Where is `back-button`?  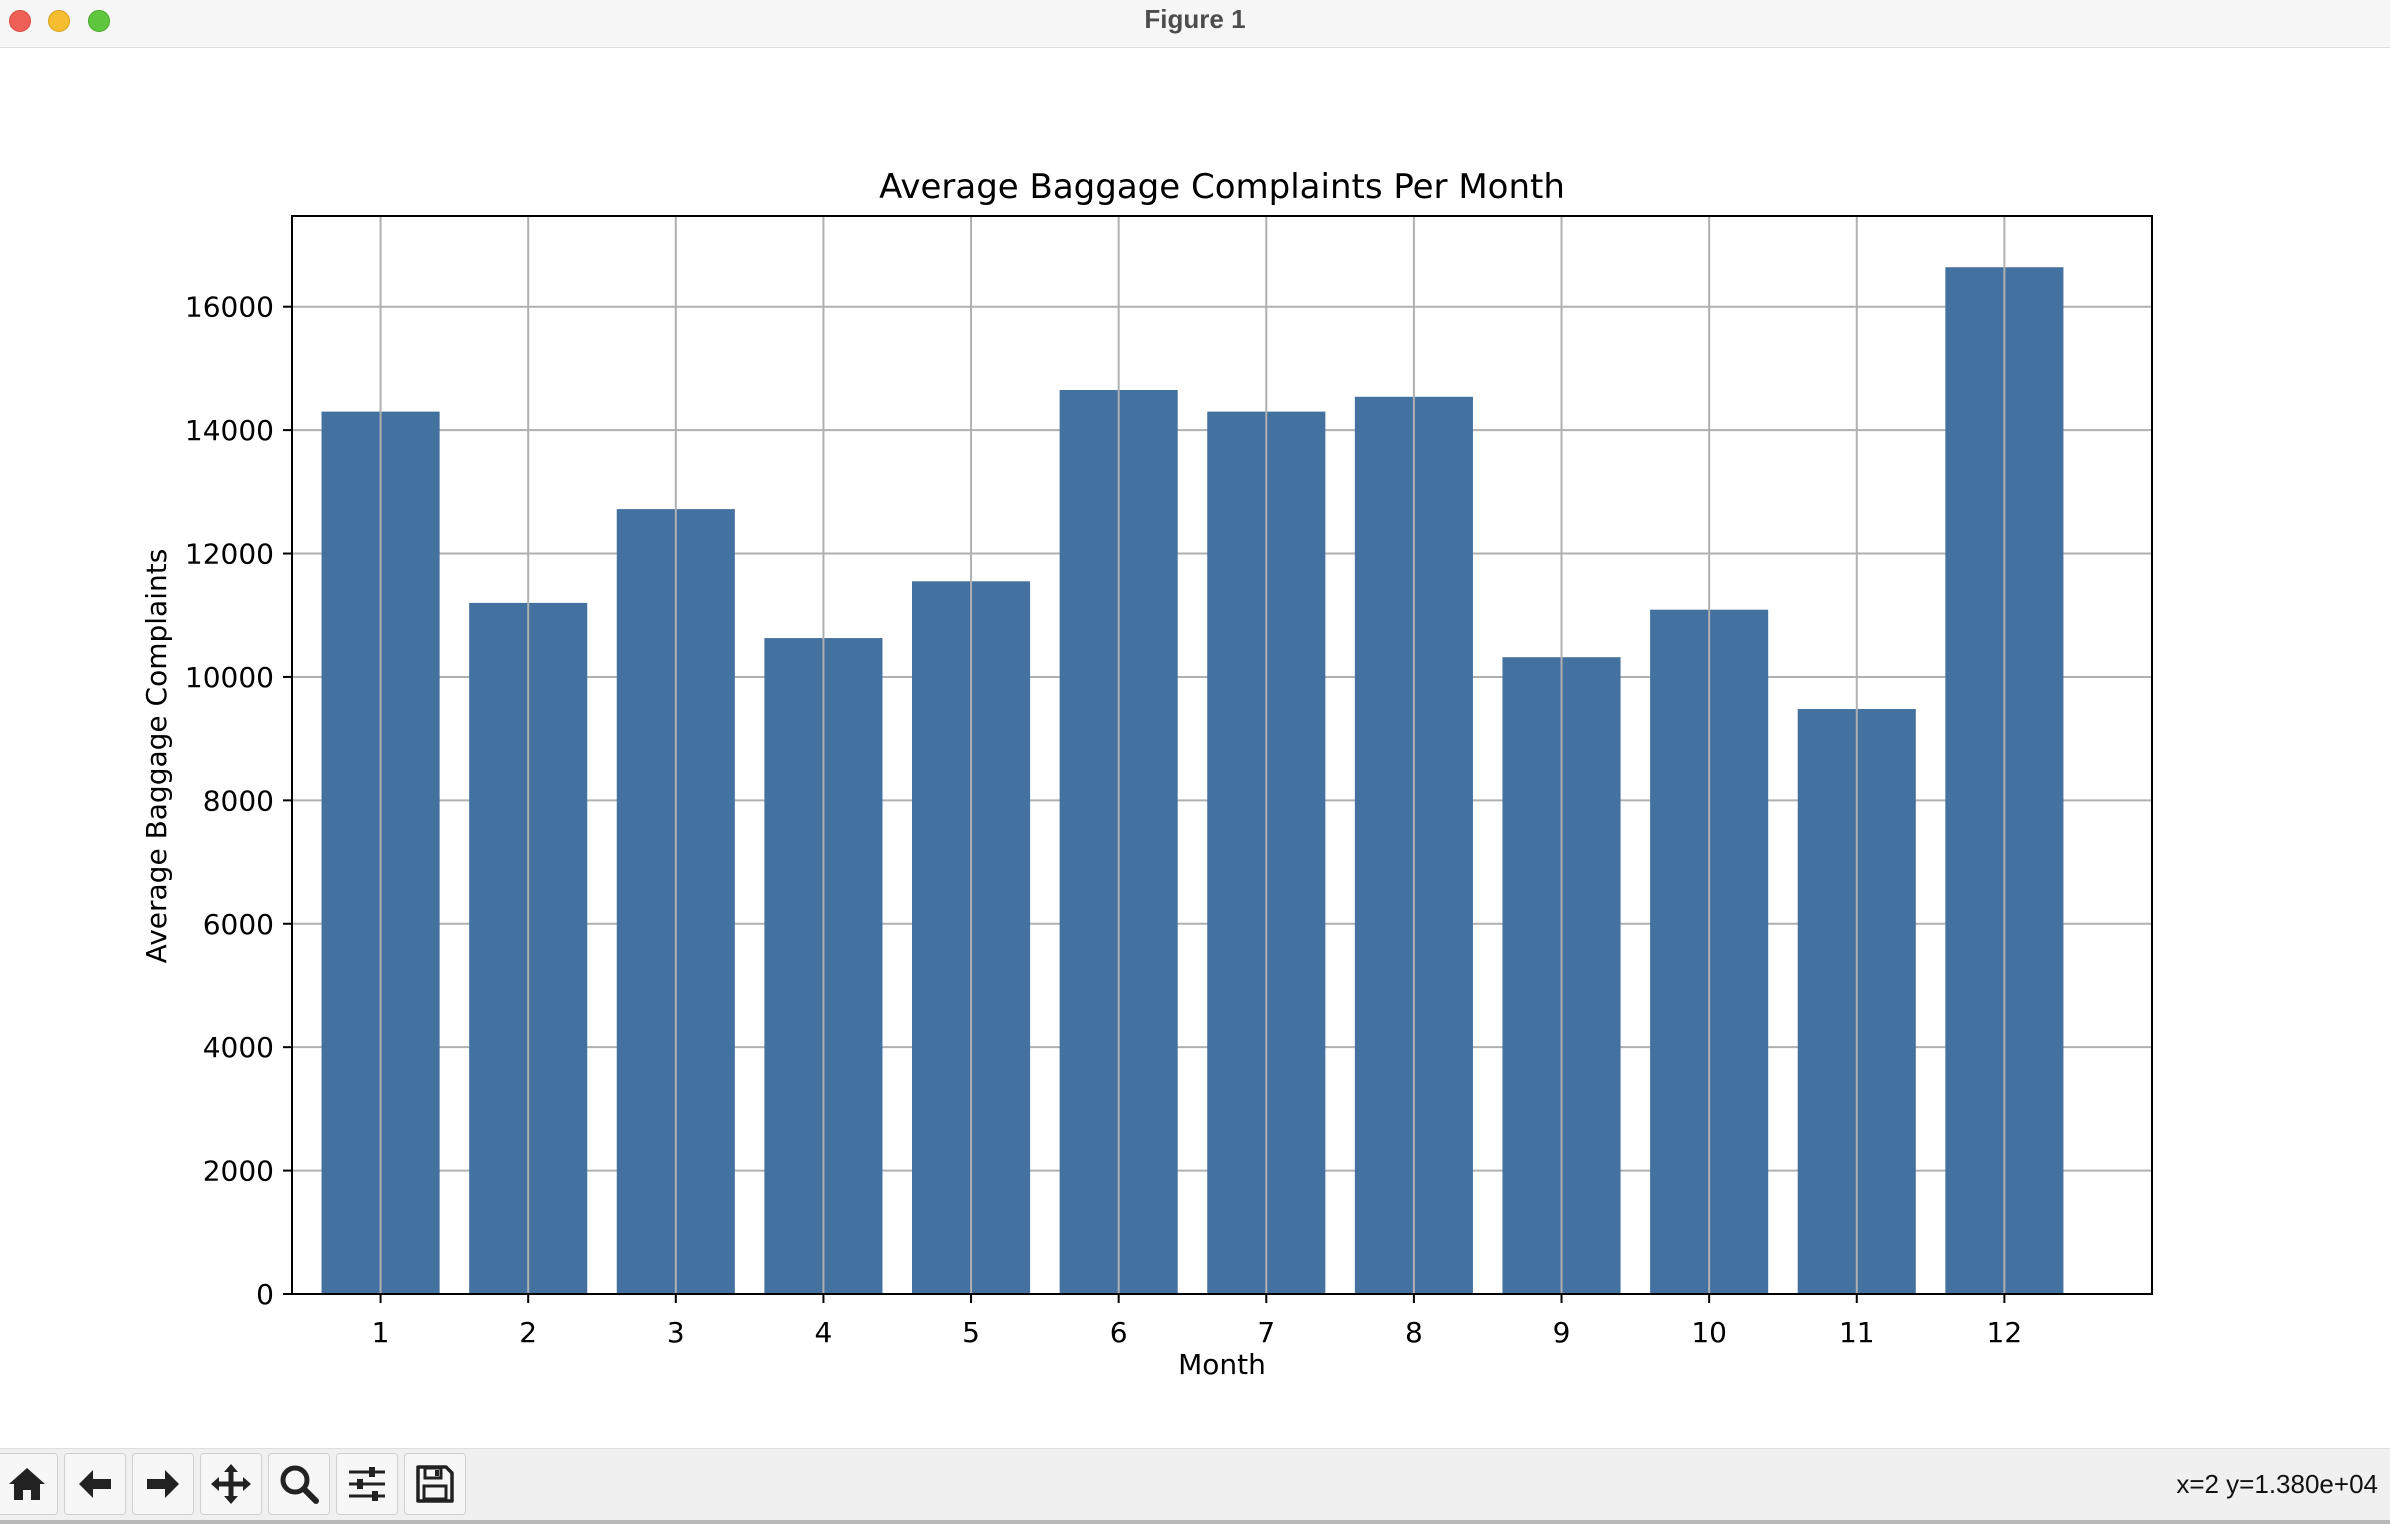
back-button is located at coordinates (95, 1484).